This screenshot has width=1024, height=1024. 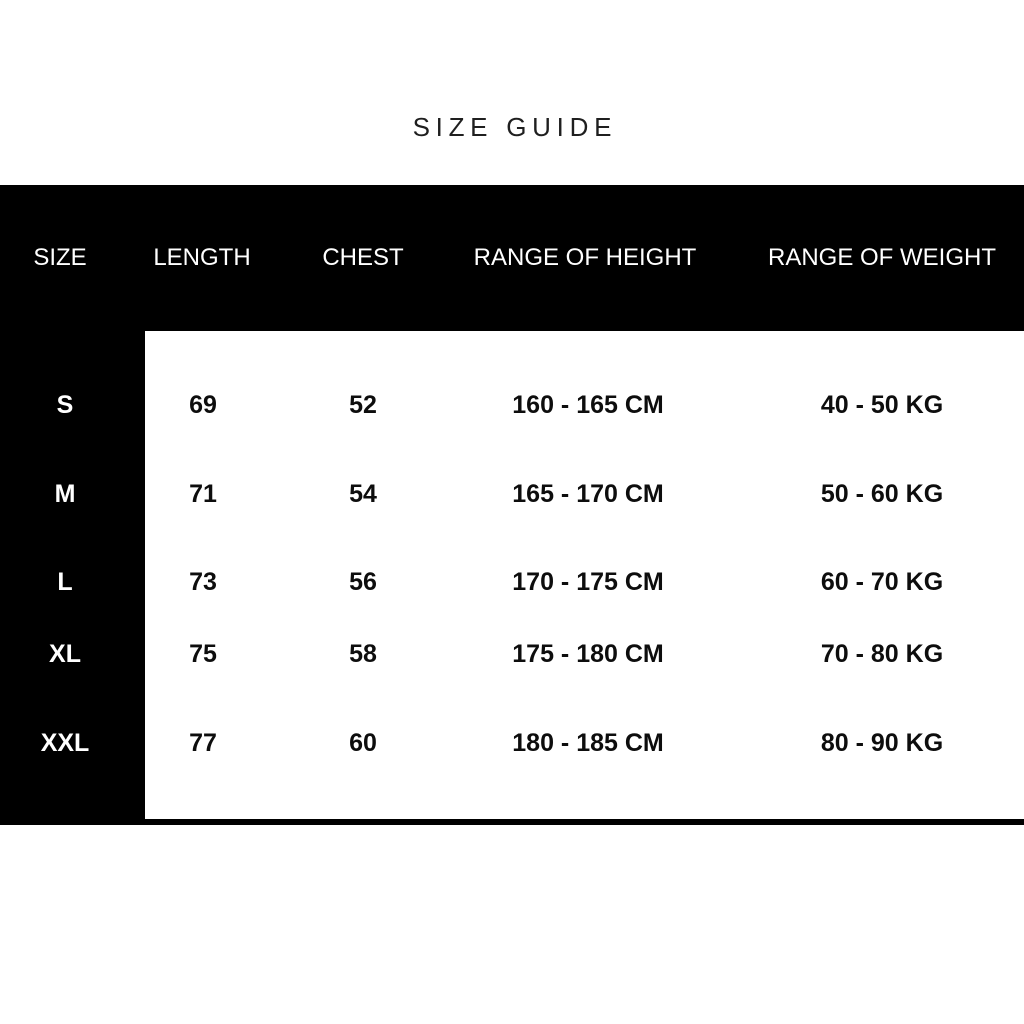 I want to click on column-header-range-of-weight: RANGE OF WEIGHT, so click(x=882, y=257).